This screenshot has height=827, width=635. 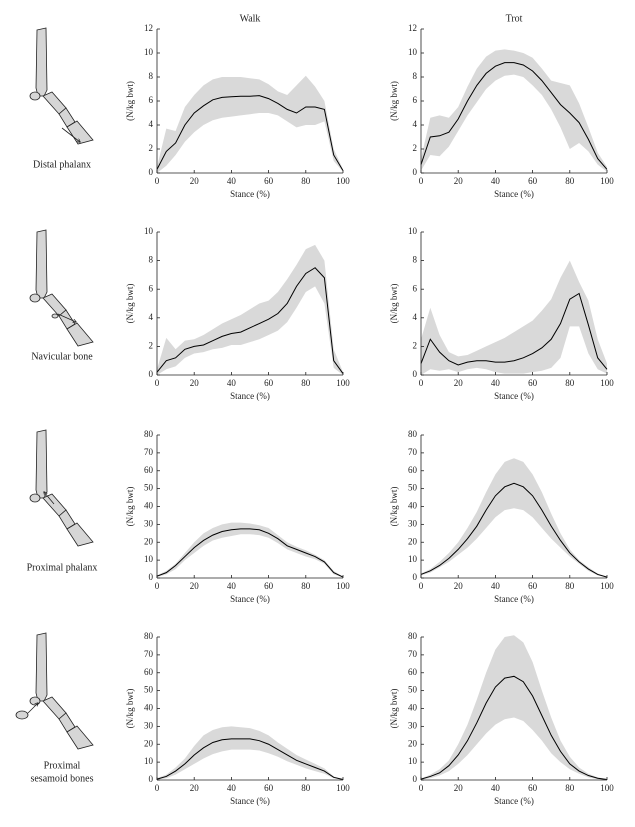 I want to click on bone-label: sesamoid bones, so click(x=61, y=778).